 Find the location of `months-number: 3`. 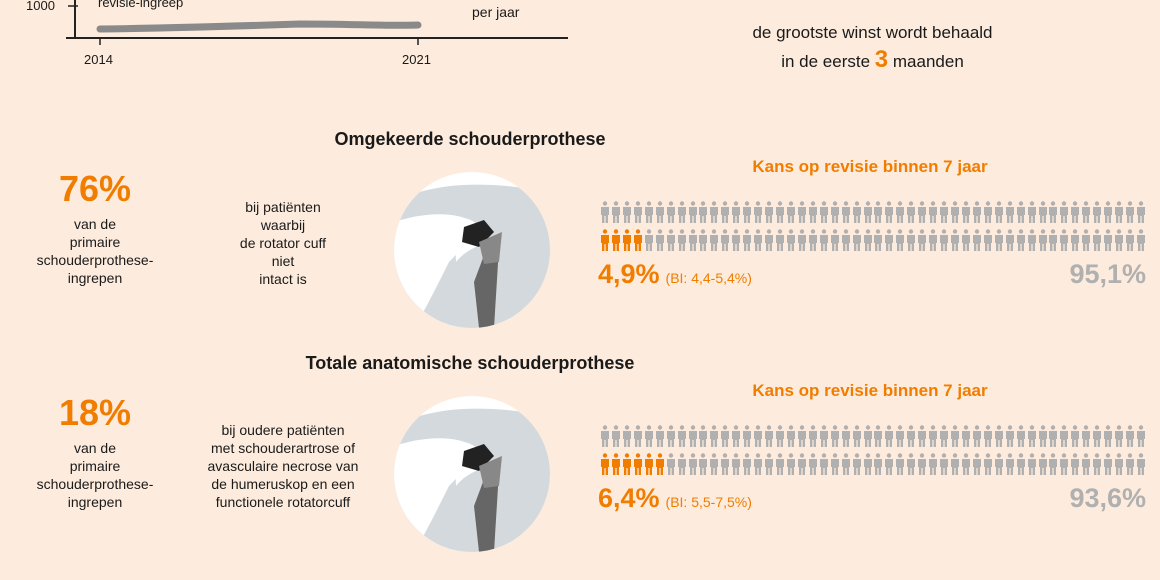

months-number: 3 is located at coordinates (881, 59).